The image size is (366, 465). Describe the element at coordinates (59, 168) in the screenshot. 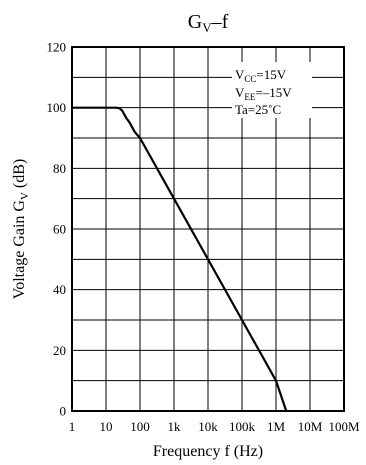

I see `y-tick-label-4: 80` at that location.